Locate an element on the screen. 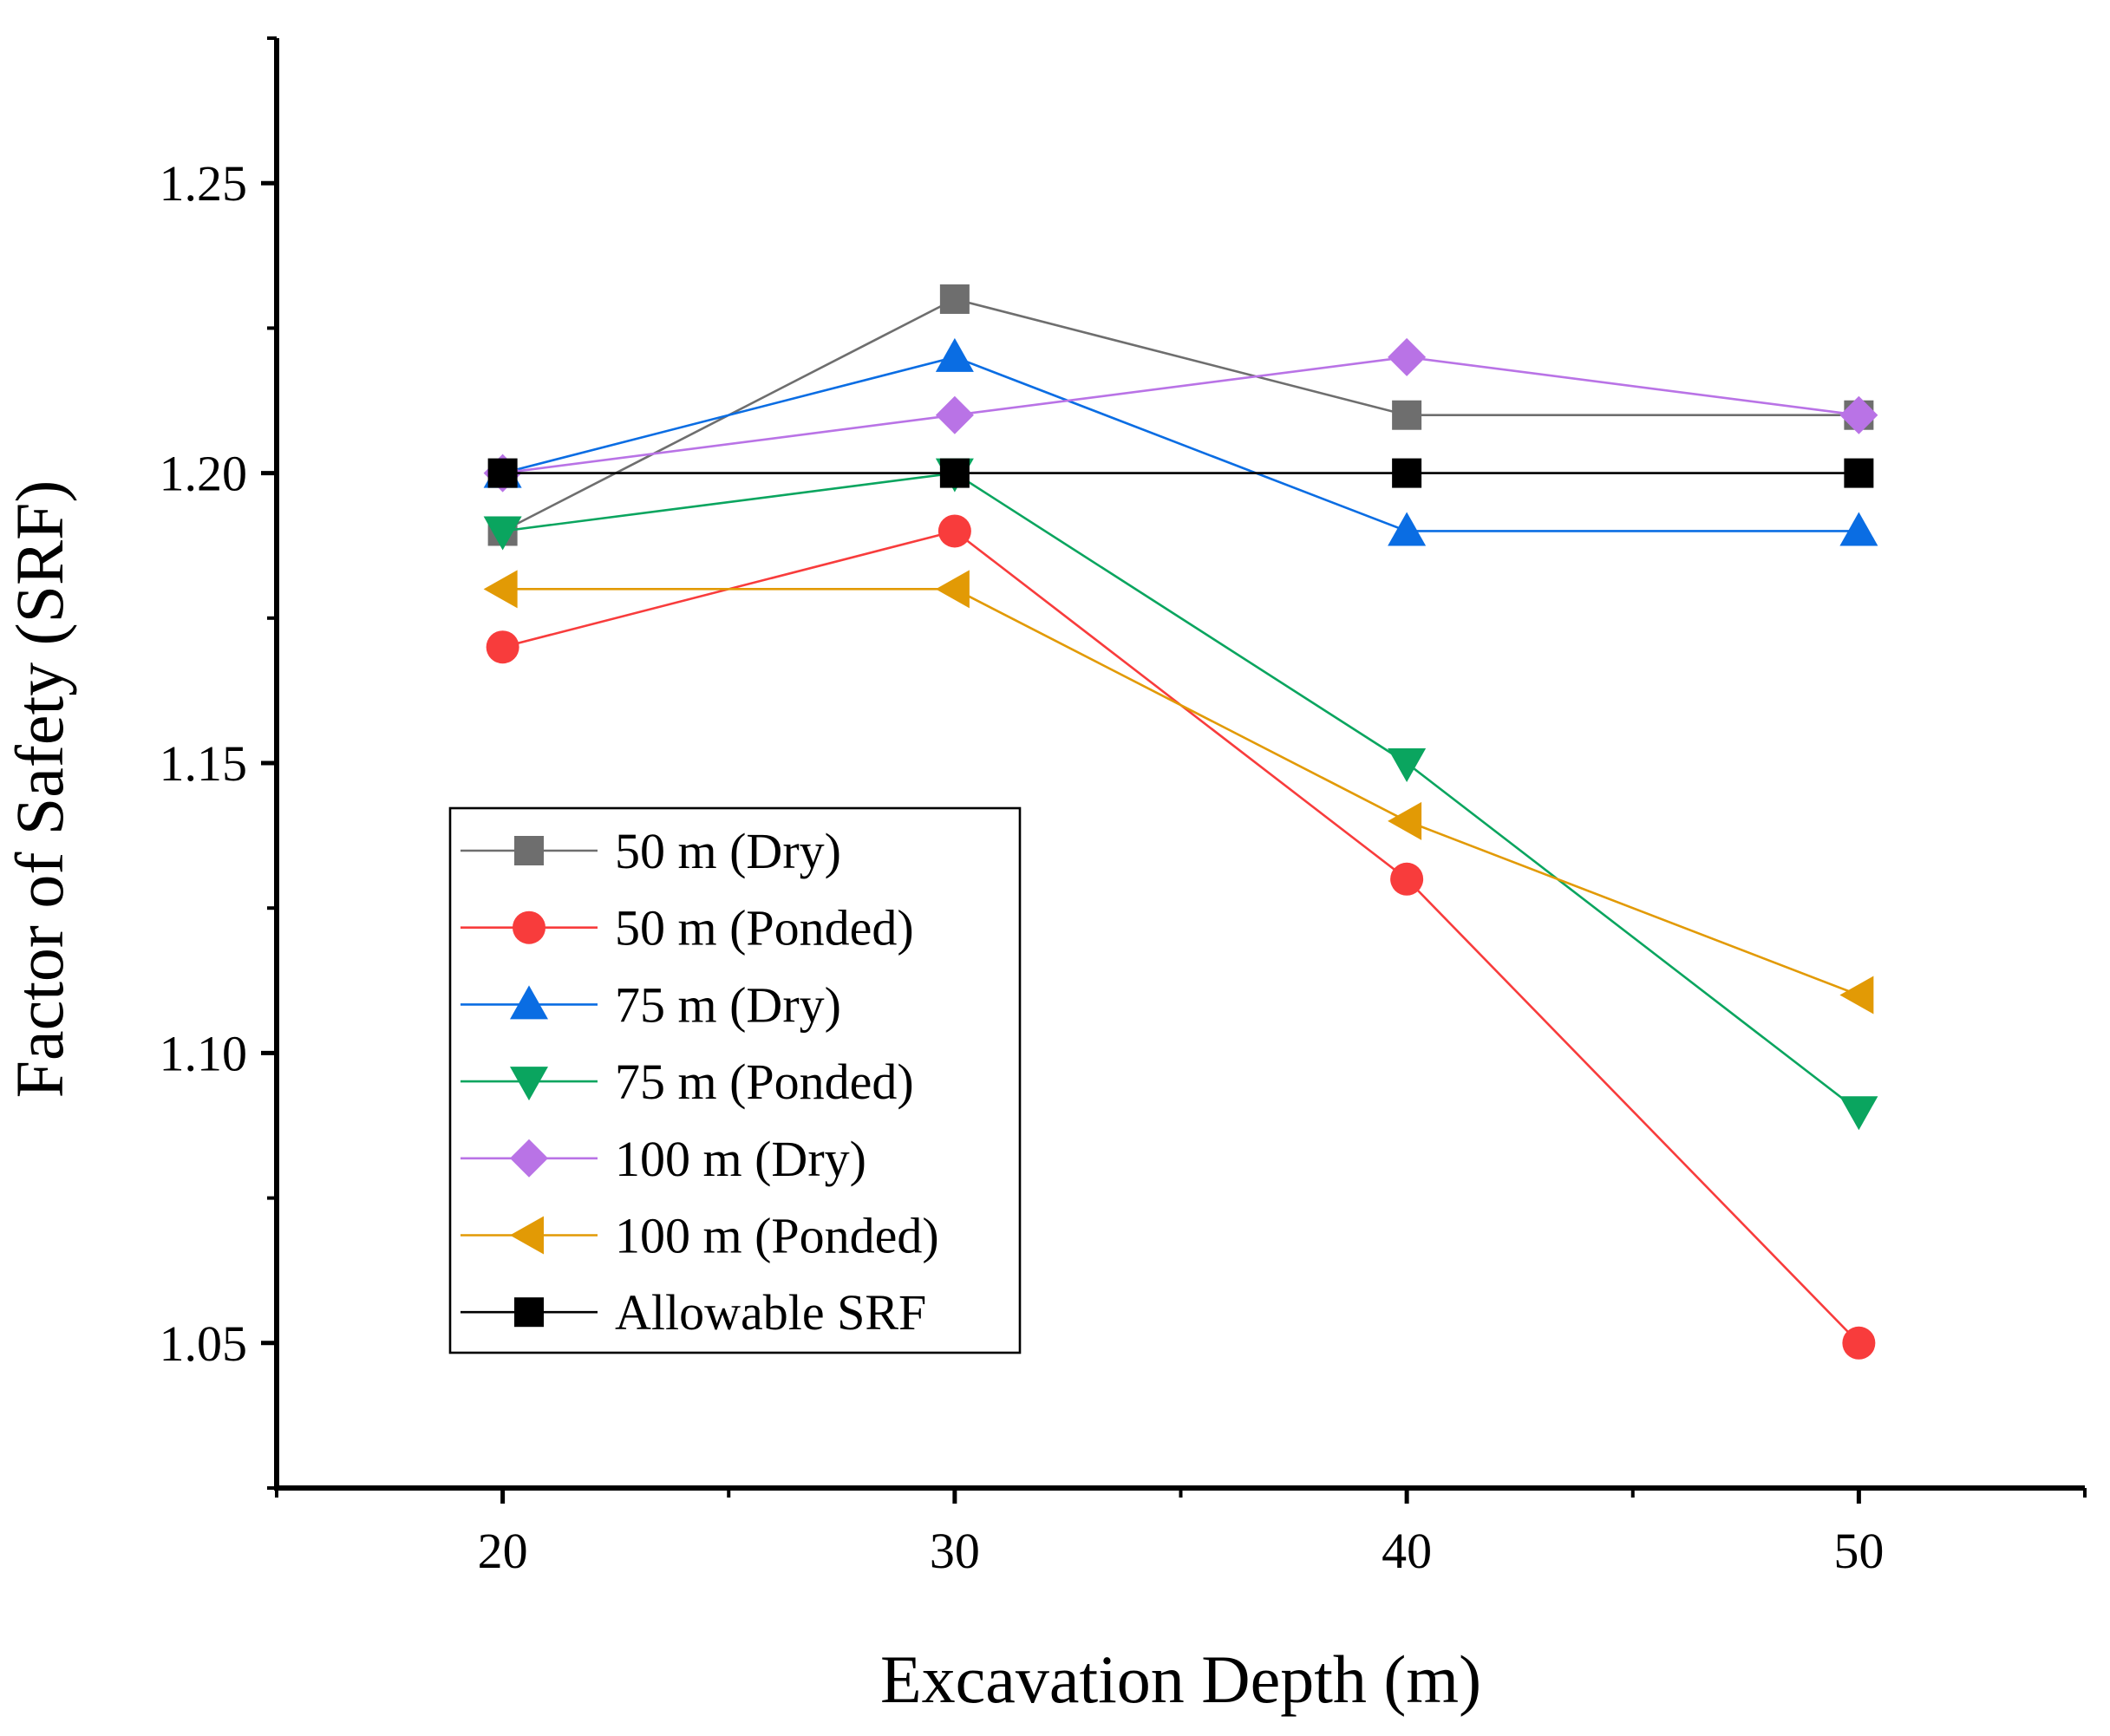  y-tick-label: 1.25 is located at coordinates (204, 183).